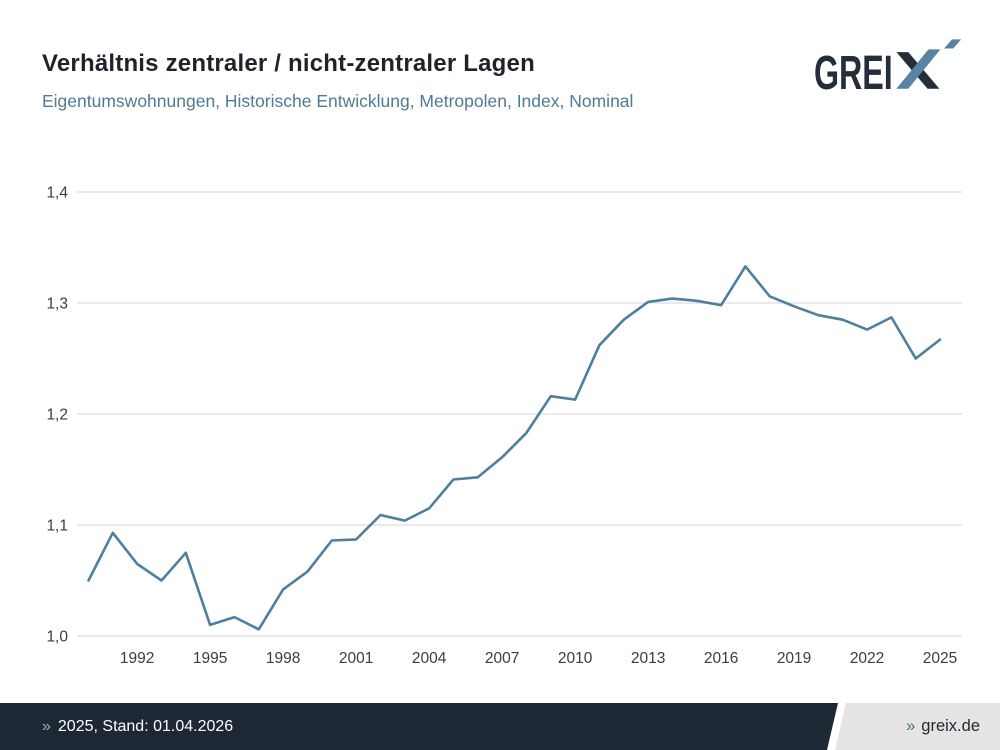  Describe the element at coordinates (918, 69) in the screenshot. I see `logo-x-ascending-stroke` at that location.